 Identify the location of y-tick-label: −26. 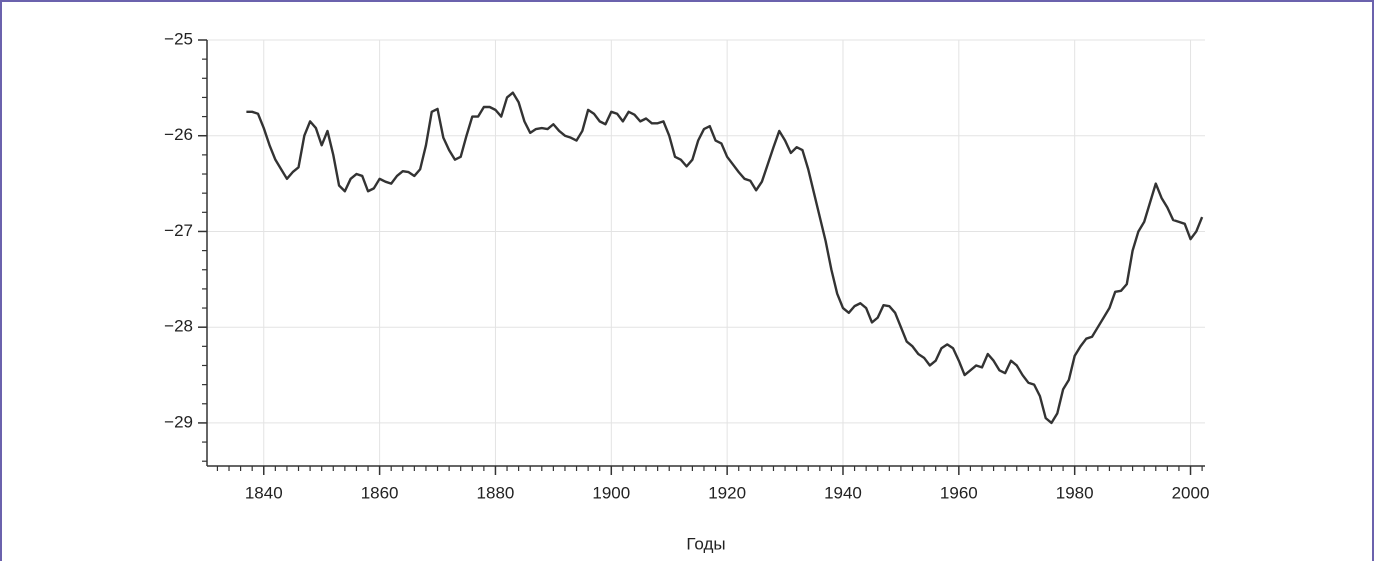
(178, 134).